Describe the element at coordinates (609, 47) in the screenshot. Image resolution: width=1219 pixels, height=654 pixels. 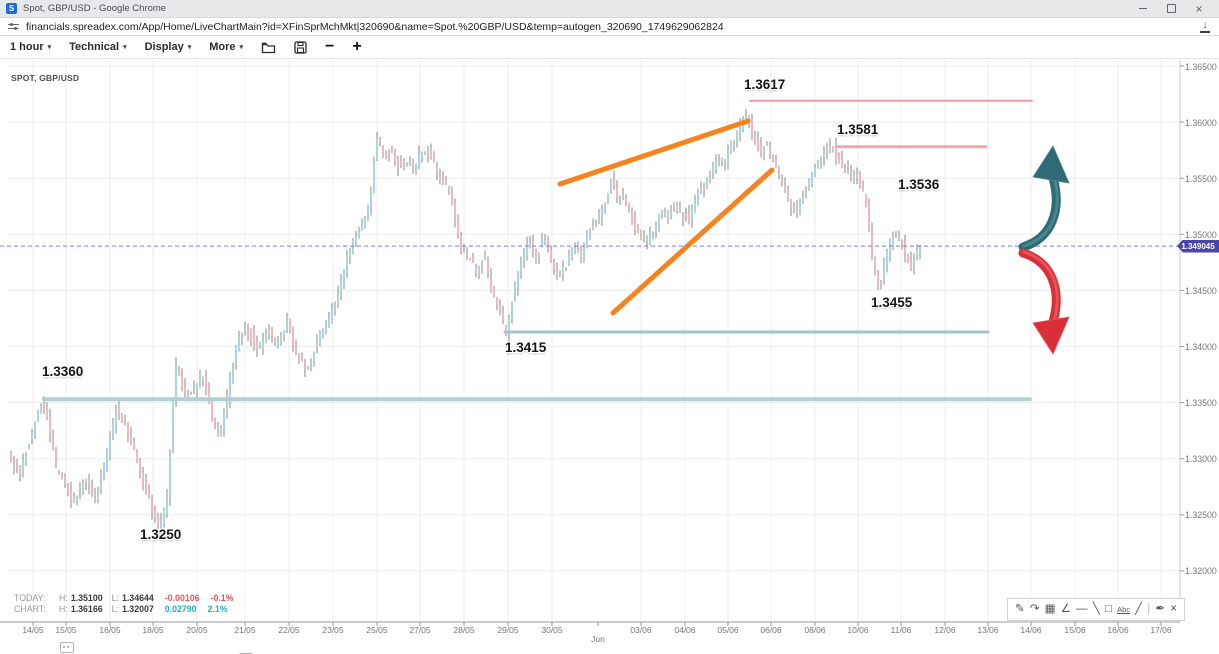
I see `chart-toolbar: 1 hour ▾ Technical ▾ Display ▾ More ▾ − +` at that location.